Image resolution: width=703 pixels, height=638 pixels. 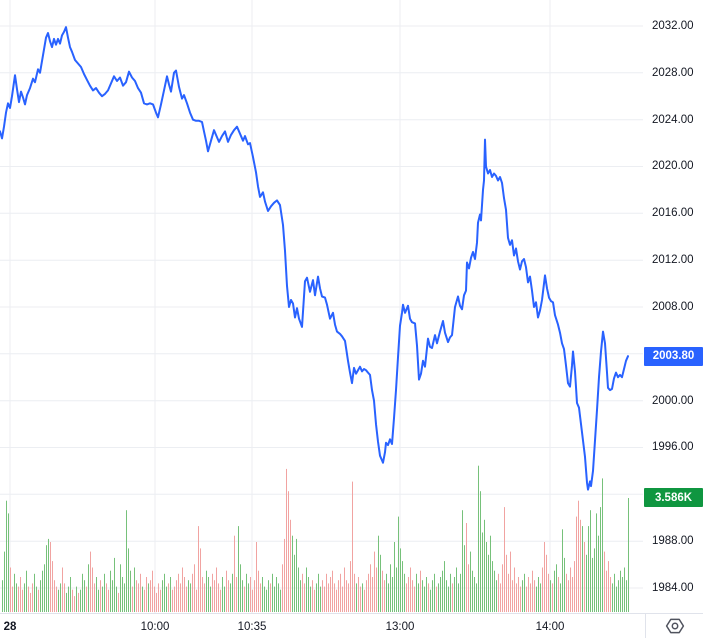 What do you see at coordinates (673, 260) in the screenshot?
I see `price-axis-label: 2012.00` at bounding box center [673, 260].